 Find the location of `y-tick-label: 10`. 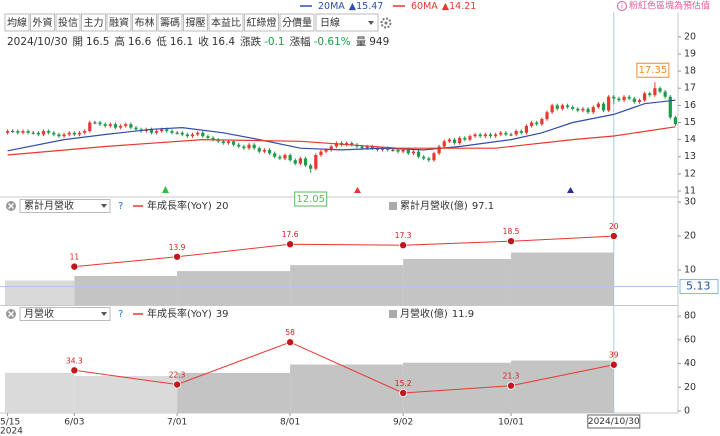

y-tick-label: 10 is located at coordinates (690, 270).